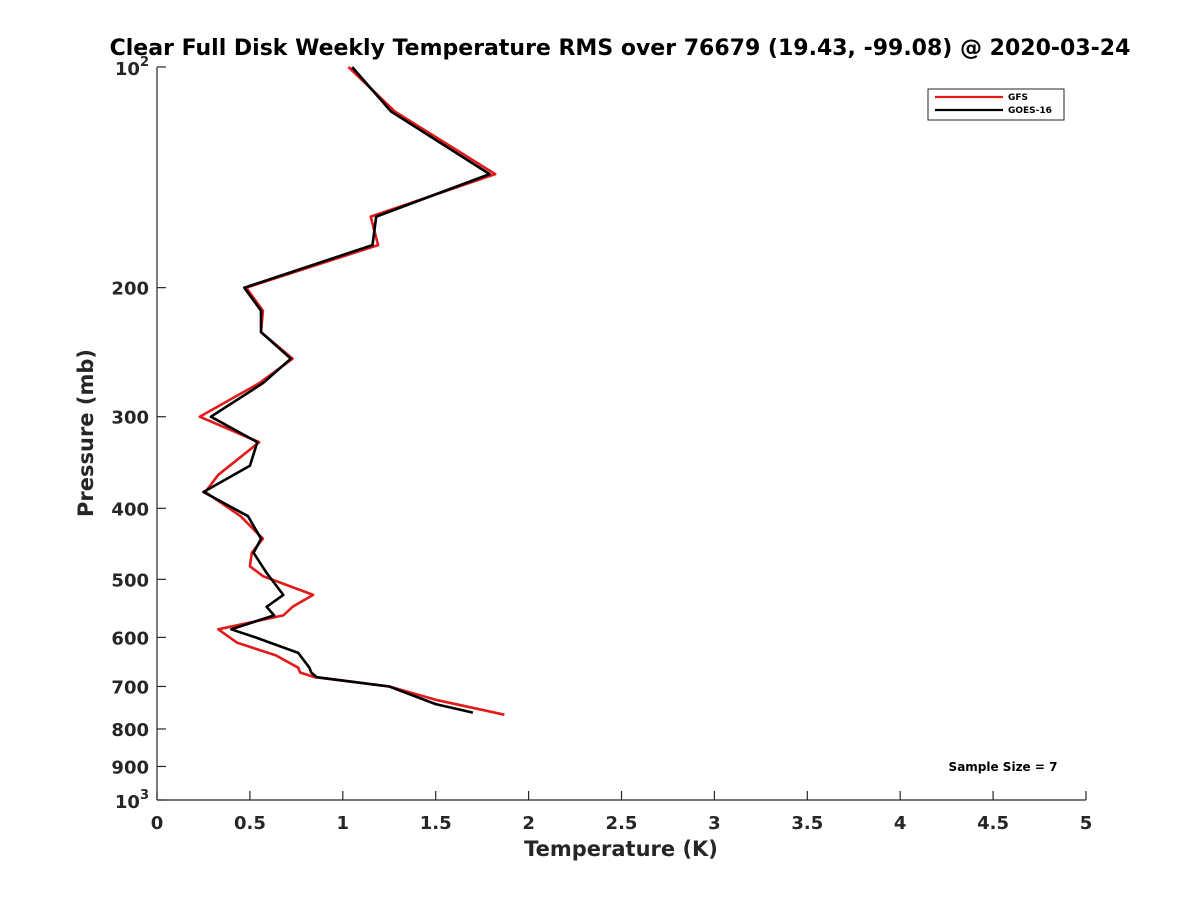 Image resolution: width=1200 pixels, height=900 pixels. What do you see at coordinates (1018, 98) in the screenshot?
I see `legend-label-gfs: GFS` at bounding box center [1018, 98].